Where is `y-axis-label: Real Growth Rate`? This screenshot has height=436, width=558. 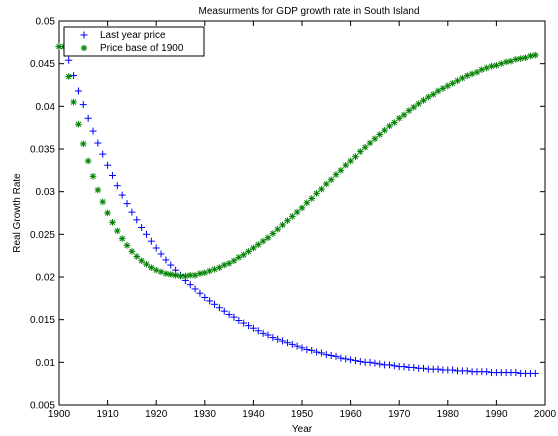 y-axis-label: Real Growth Rate is located at coordinates (17, 213).